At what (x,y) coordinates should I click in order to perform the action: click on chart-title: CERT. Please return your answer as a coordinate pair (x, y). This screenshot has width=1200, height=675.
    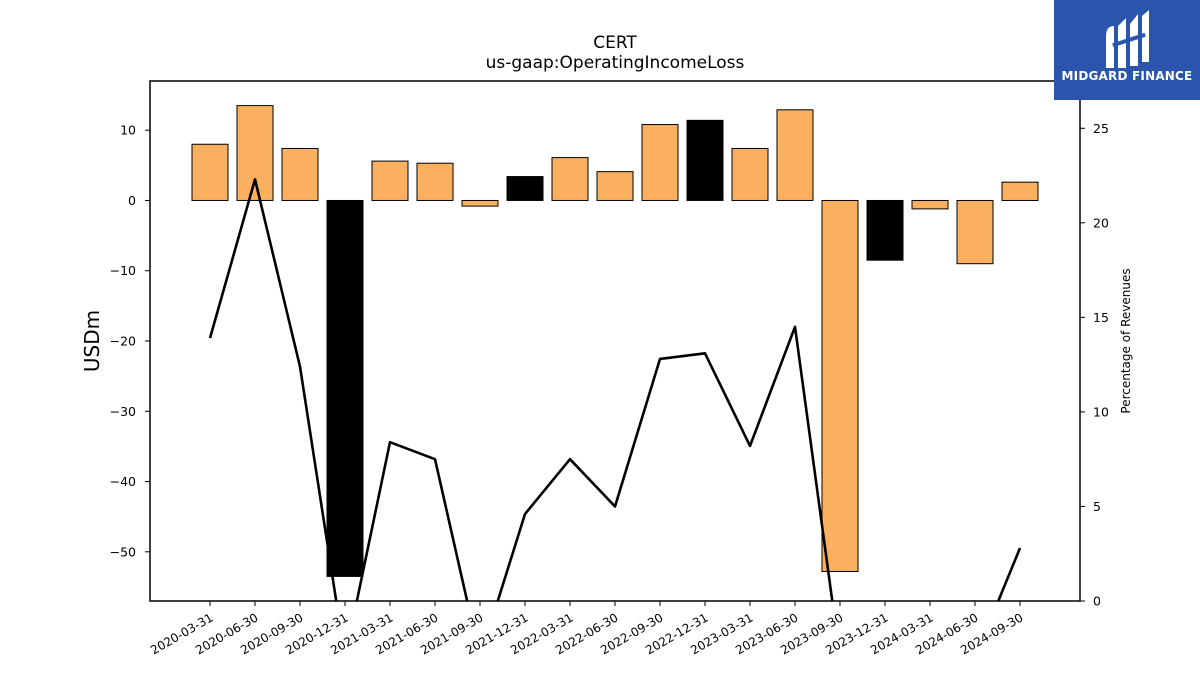
    Looking at the image, I should click on (615, 43).